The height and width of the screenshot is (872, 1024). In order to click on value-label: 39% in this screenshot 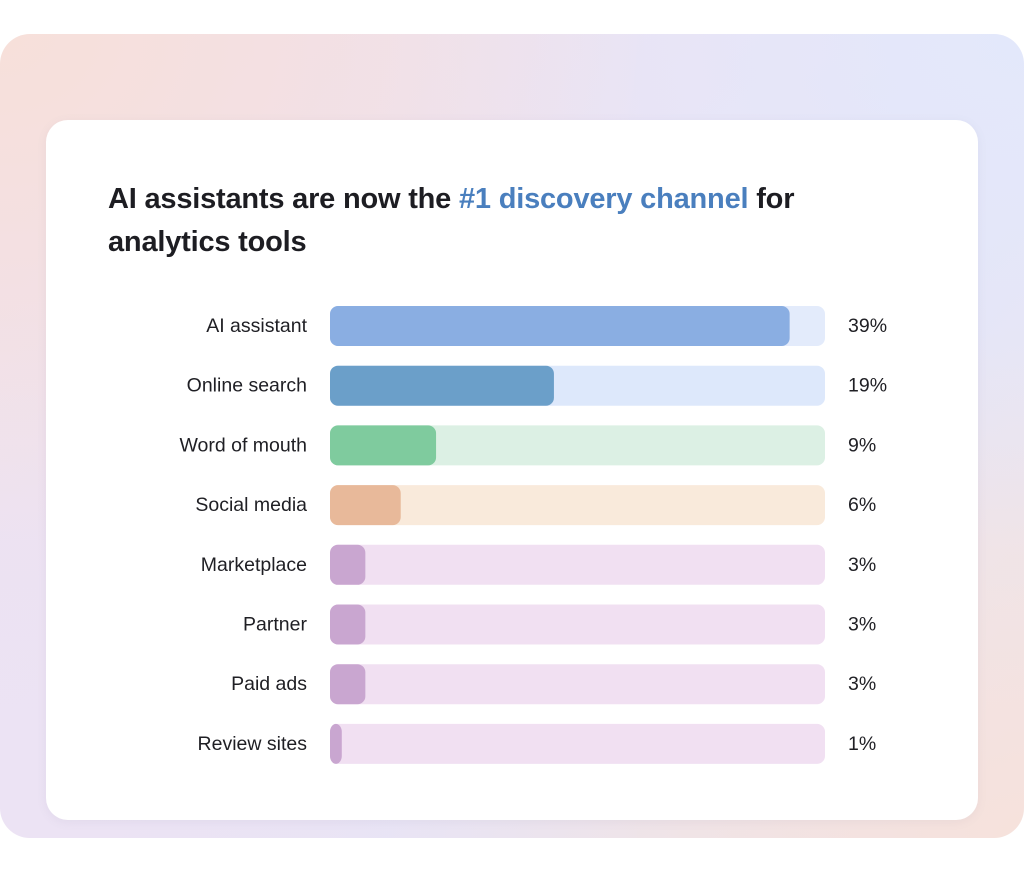, I will do `click(867, 326)`.